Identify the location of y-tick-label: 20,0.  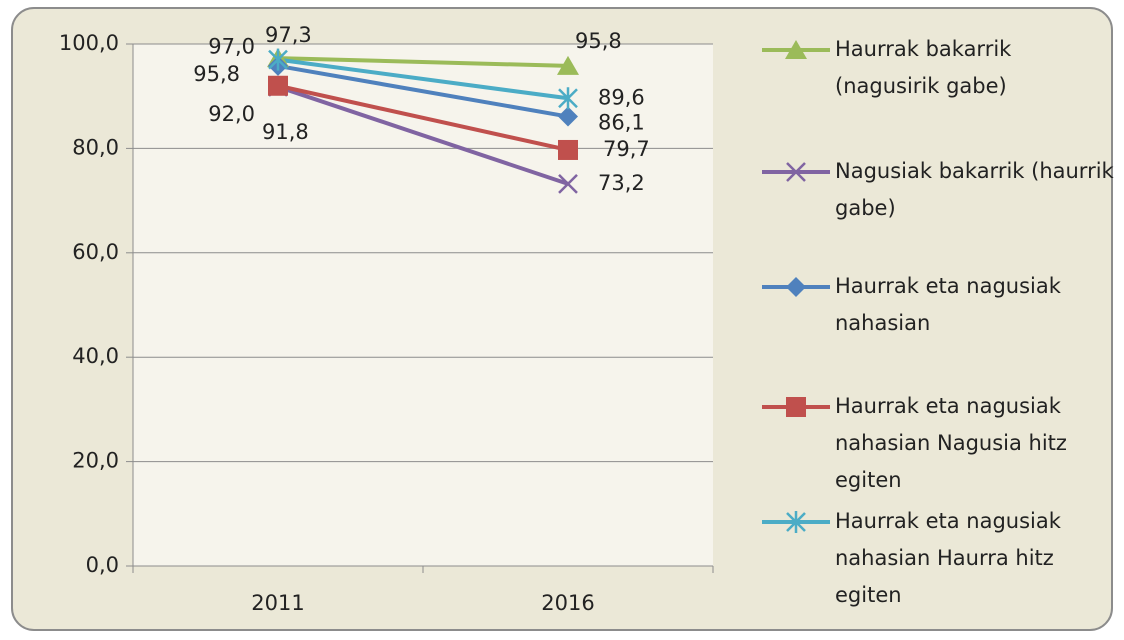
(95, 461).